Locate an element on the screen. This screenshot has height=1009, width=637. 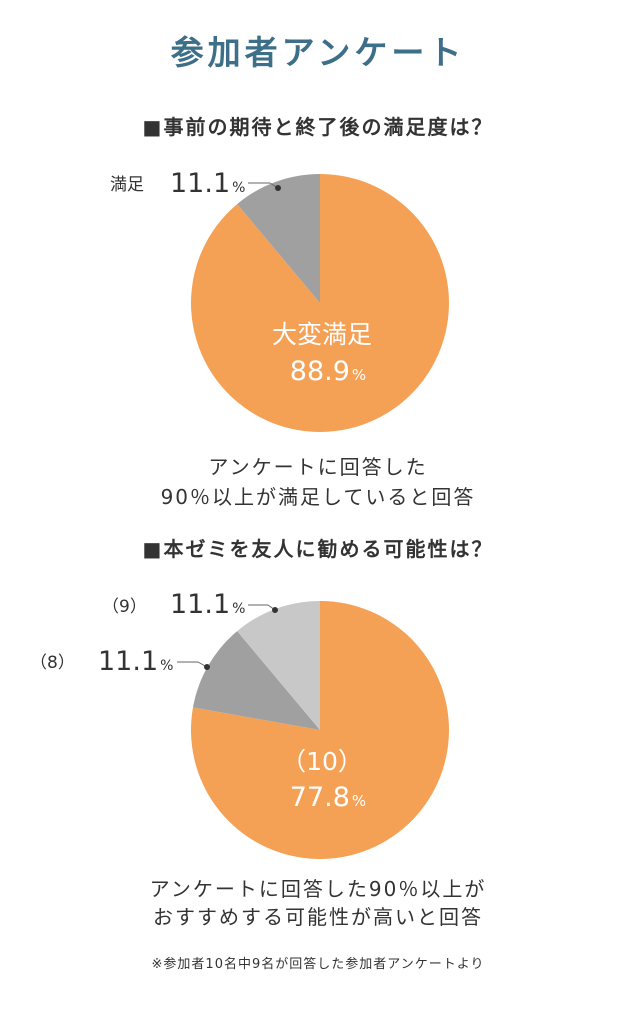
footnote: ※参加者10名中9名が回答した参加者アンケートより is located at coordinates (318, 964).